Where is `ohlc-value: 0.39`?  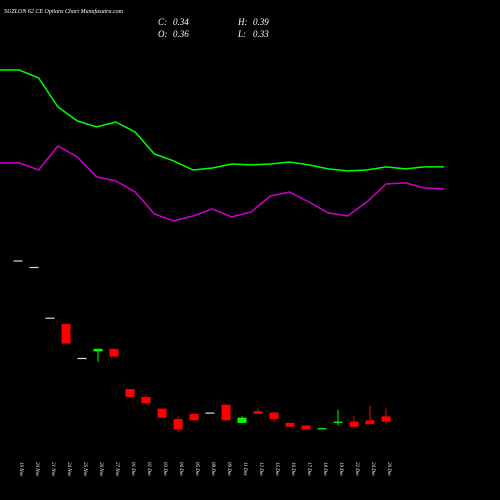 ohlc-value: 0.39 is located at coordinates (261, 22).